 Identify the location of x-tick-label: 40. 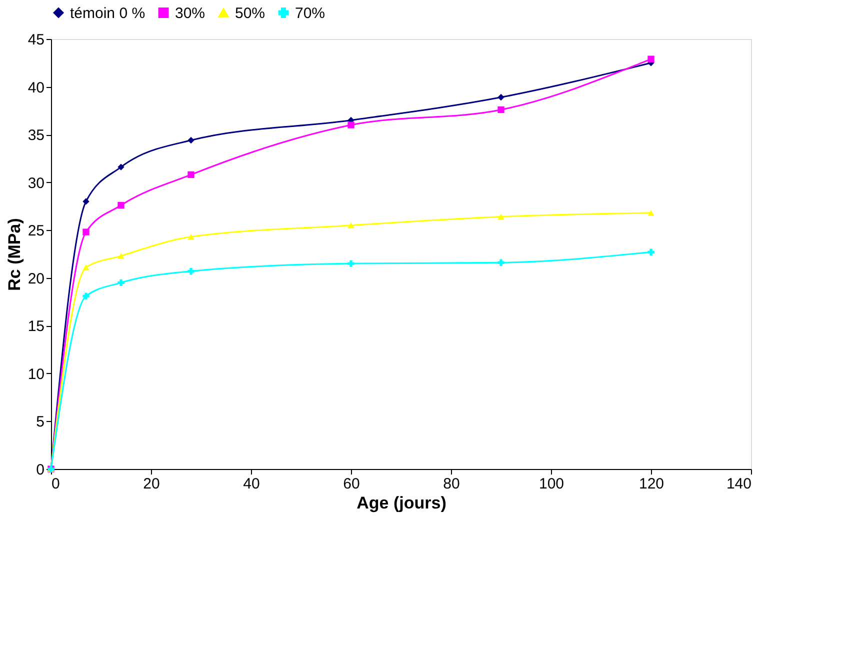
(251, 484).